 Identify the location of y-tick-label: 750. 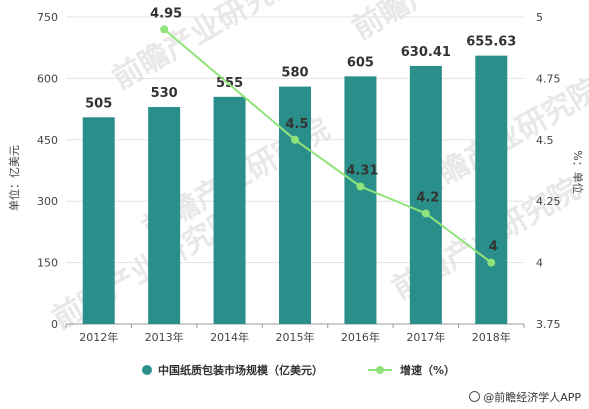
(47, 17).